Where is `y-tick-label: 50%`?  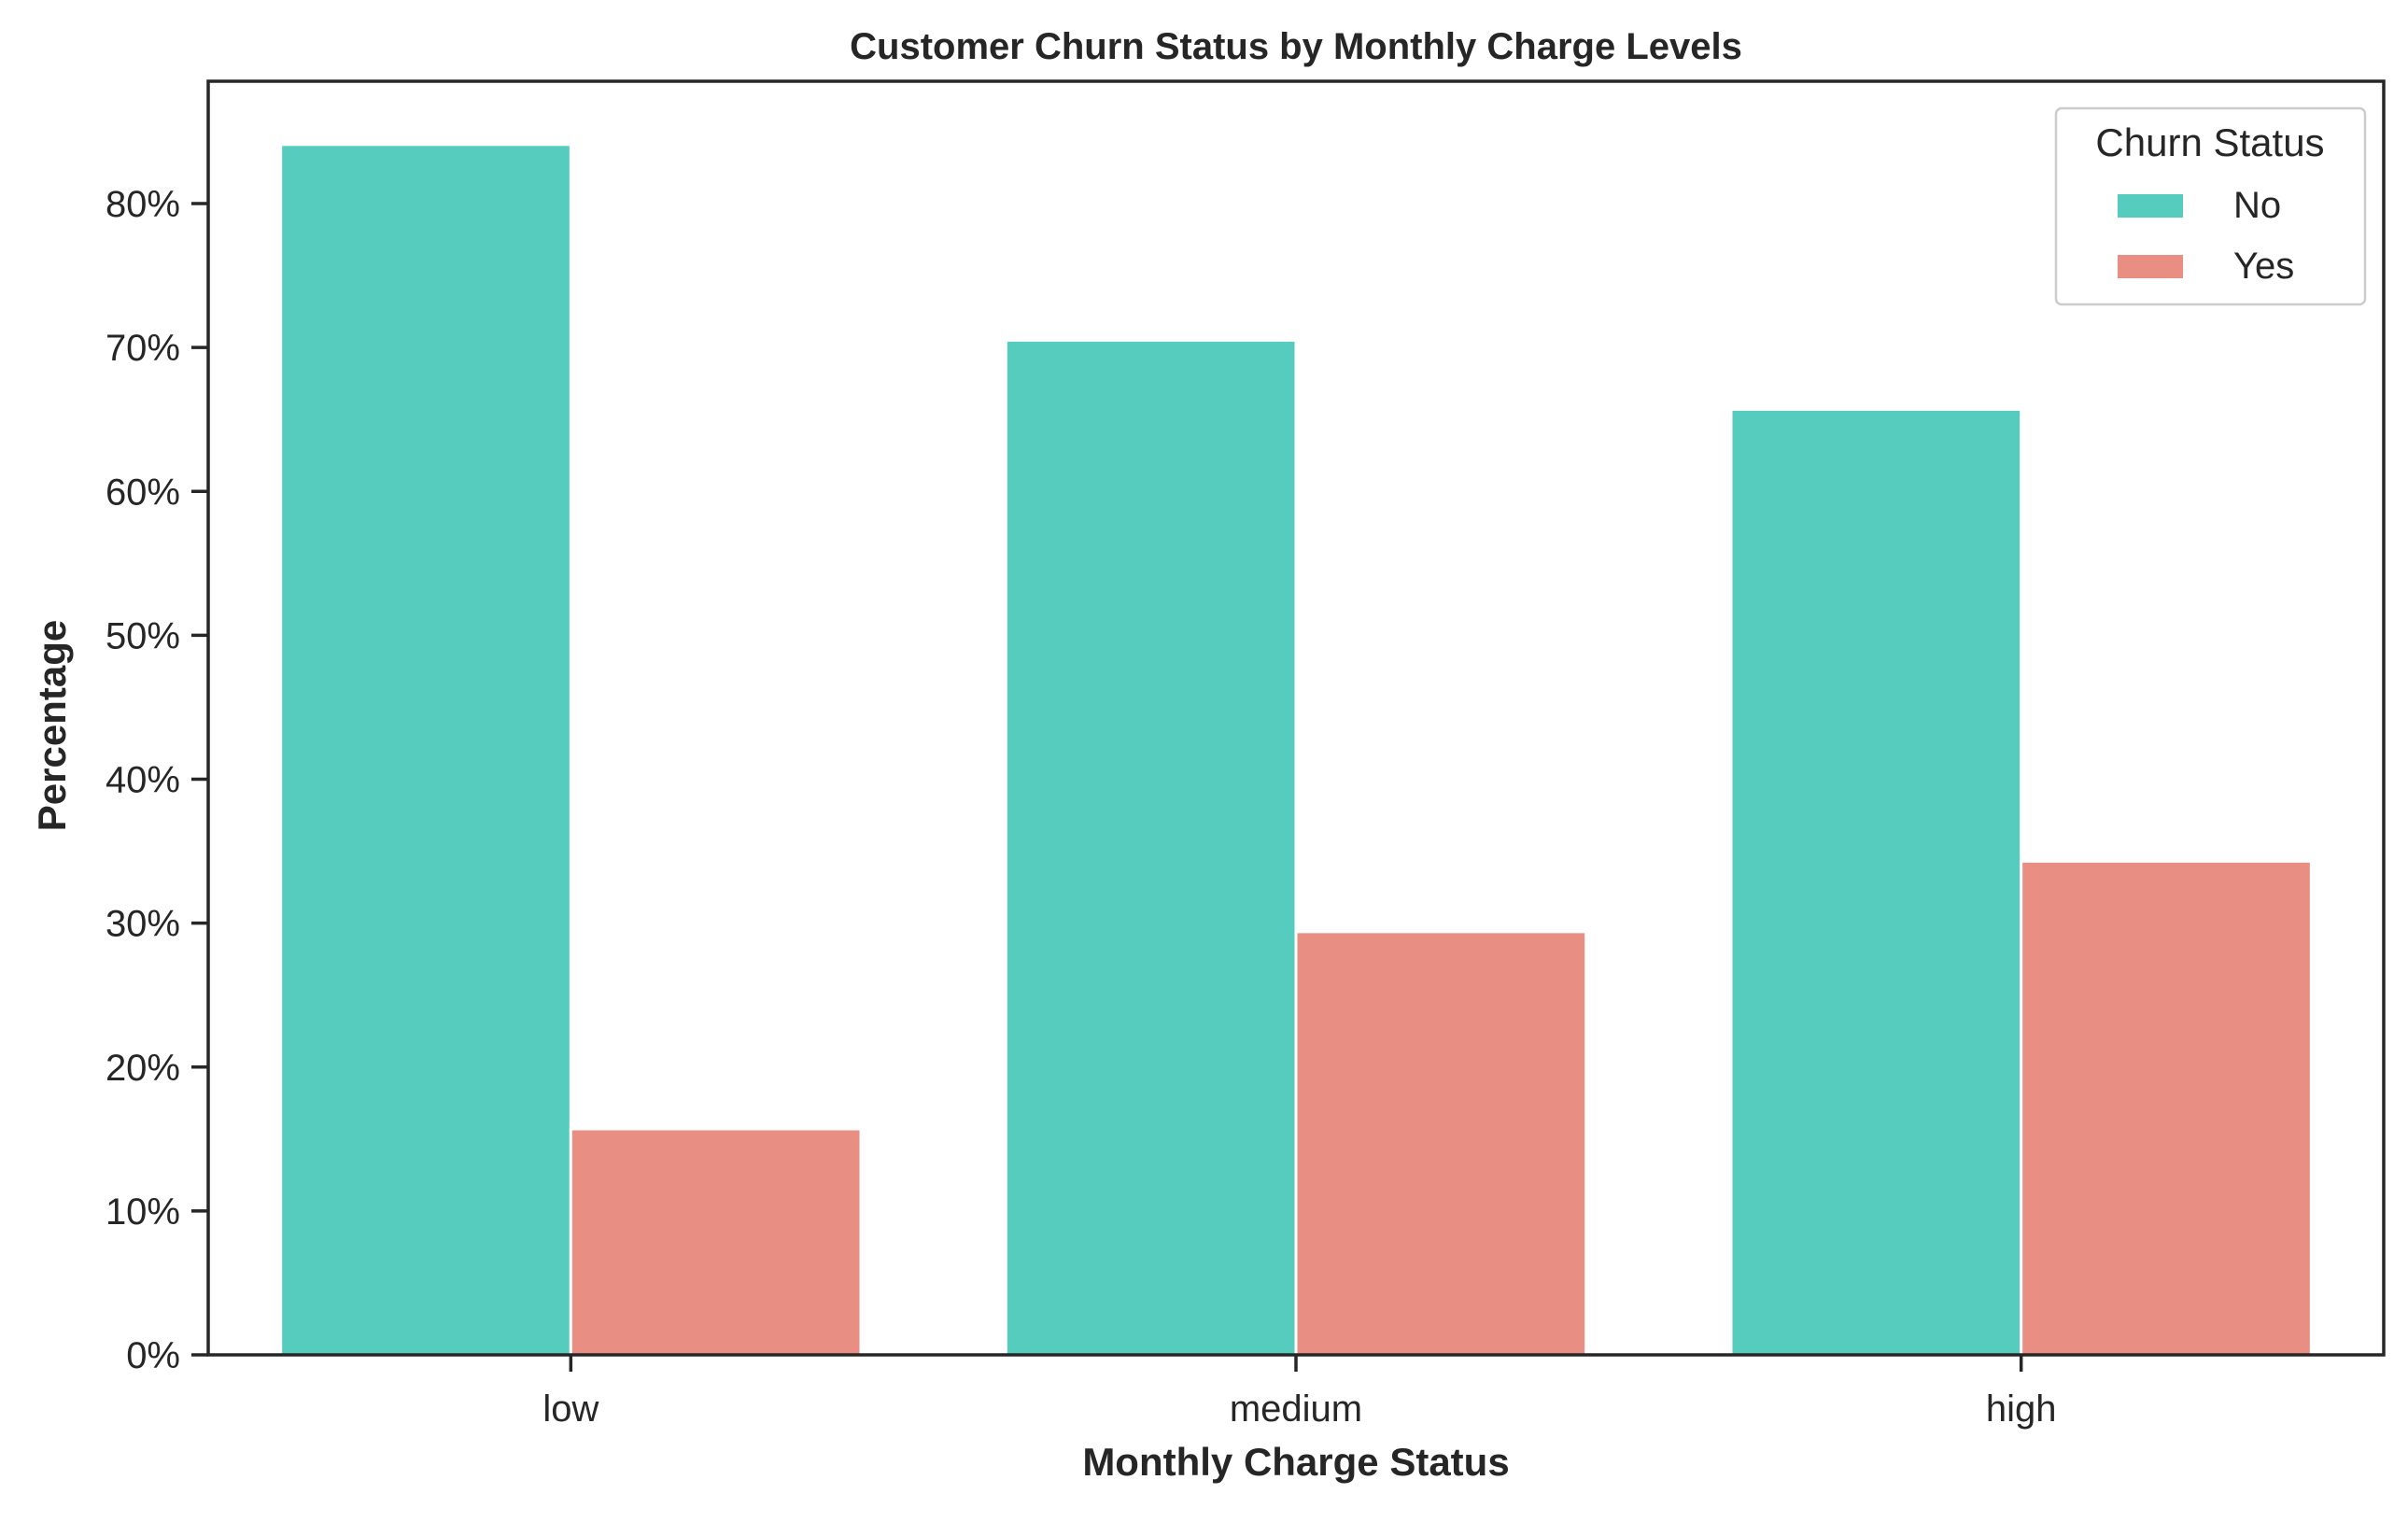
y-tick-label: 50% is located at coordinates (143, 636).